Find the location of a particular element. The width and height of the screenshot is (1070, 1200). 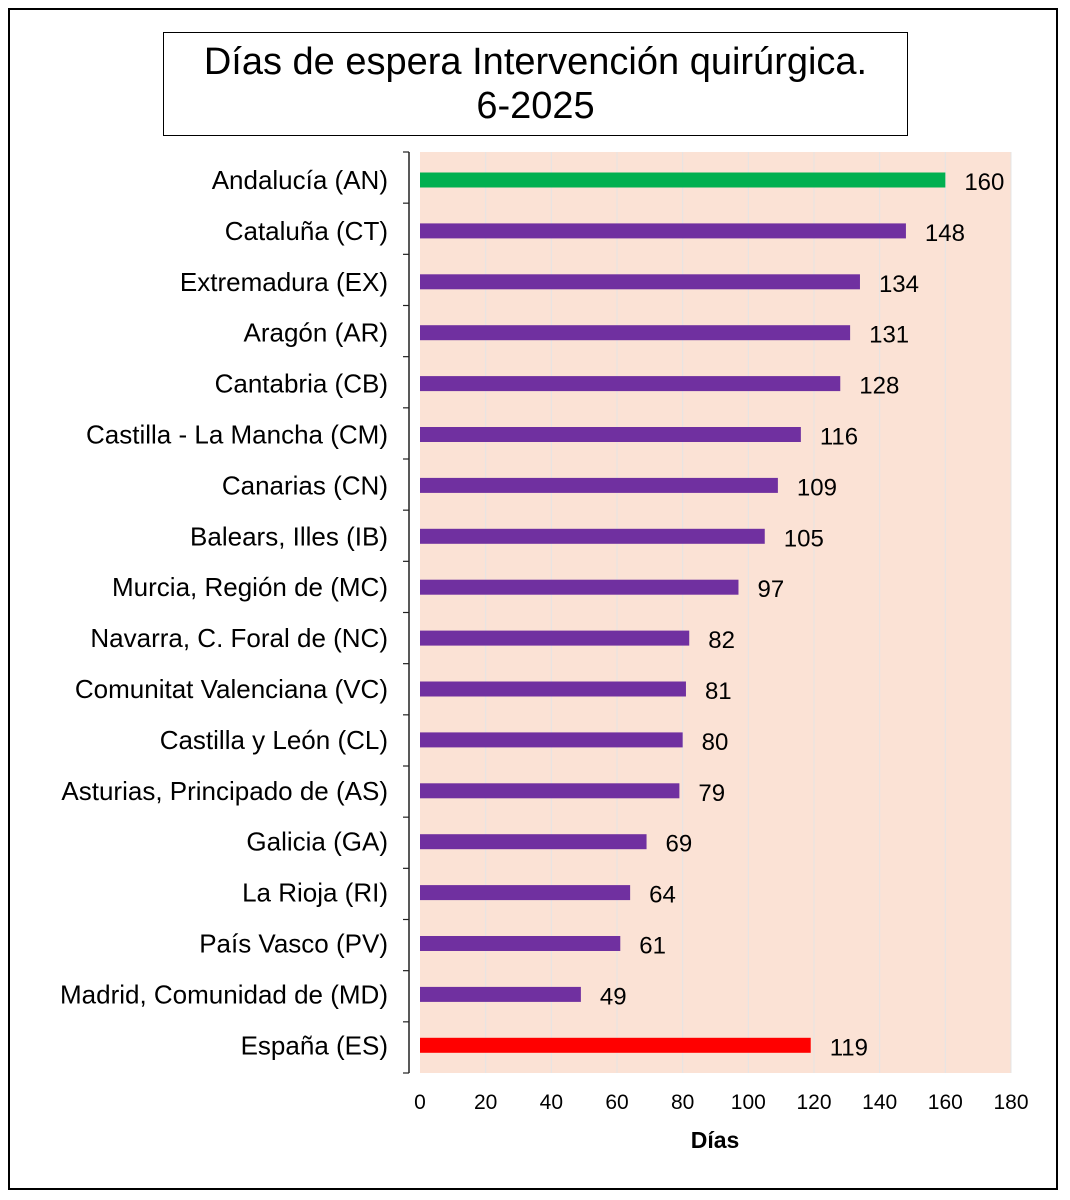

category-label: País Vasco (PV) is located at coordinates (293, 944).